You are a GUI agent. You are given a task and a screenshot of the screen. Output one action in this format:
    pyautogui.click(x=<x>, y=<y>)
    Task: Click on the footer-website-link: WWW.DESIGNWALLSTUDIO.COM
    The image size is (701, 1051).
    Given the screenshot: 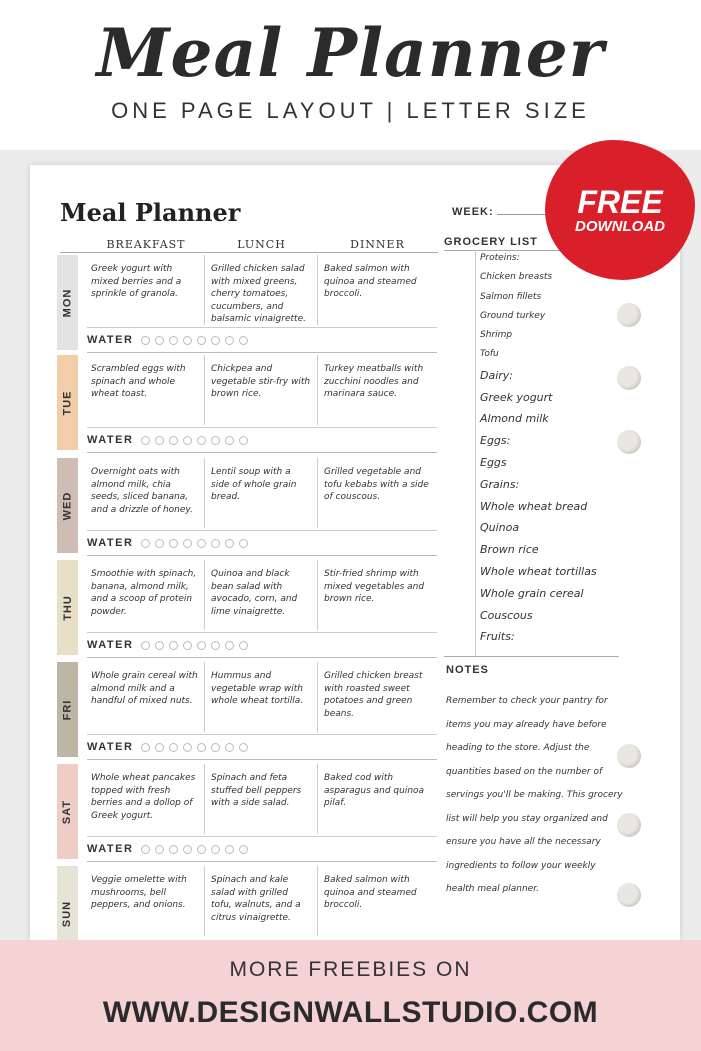 What is the action you would take?
    pyautogui.click(x=350, y=1012)
    